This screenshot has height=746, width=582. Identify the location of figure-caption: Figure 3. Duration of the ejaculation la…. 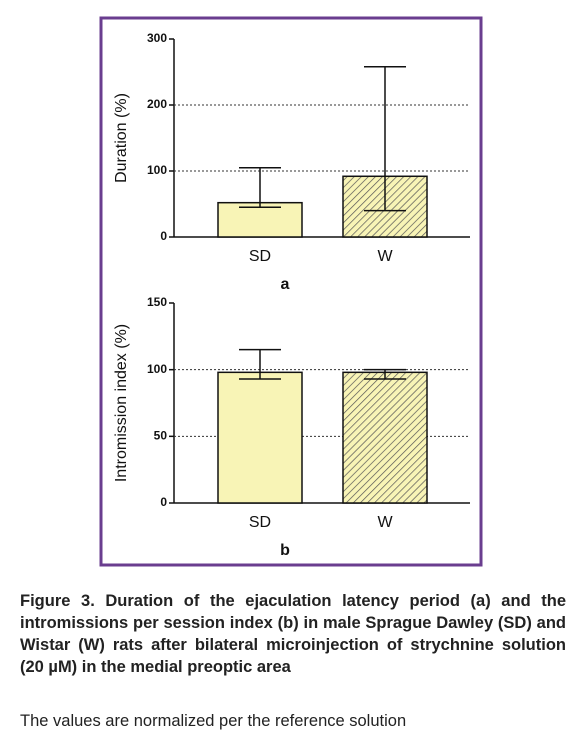
(293, 634).